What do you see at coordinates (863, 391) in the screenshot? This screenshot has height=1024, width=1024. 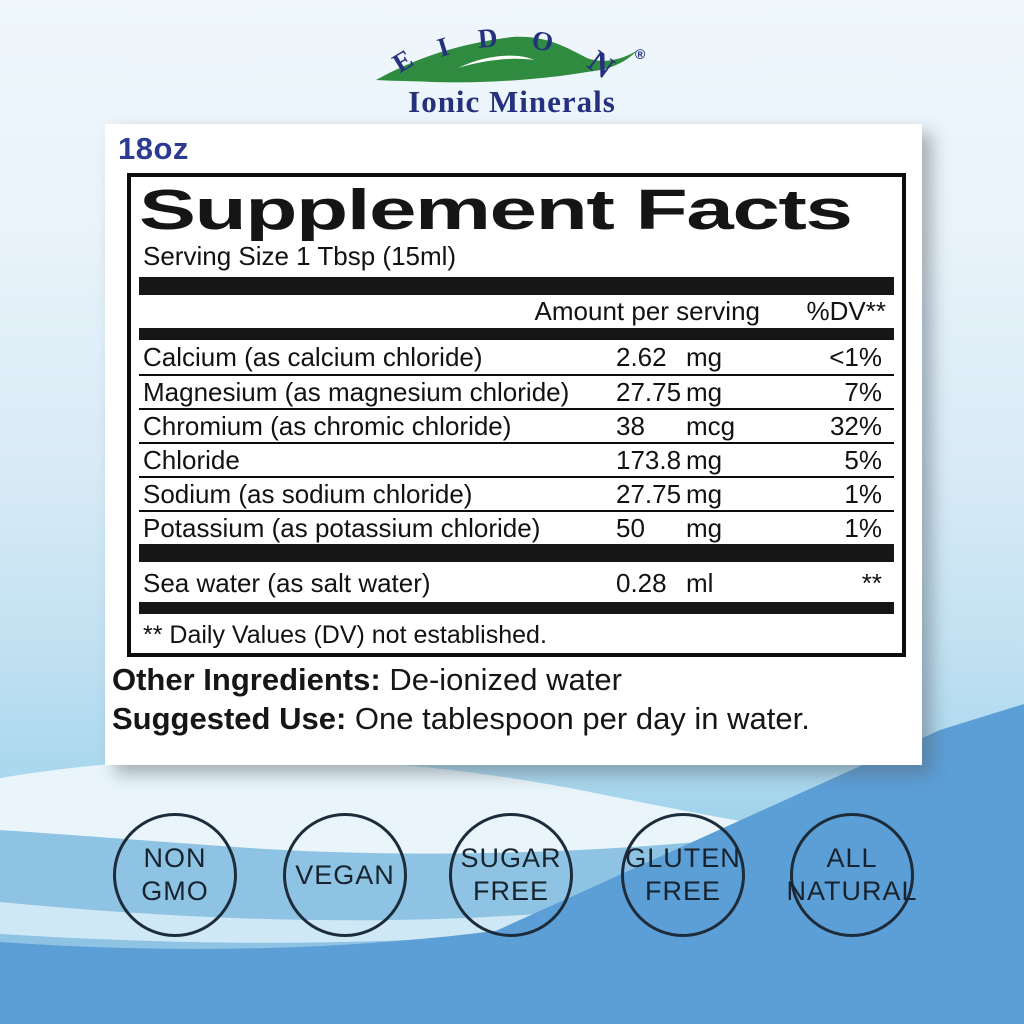 I see `nutrient-dv: 7%` at bounding box center [863, 391].